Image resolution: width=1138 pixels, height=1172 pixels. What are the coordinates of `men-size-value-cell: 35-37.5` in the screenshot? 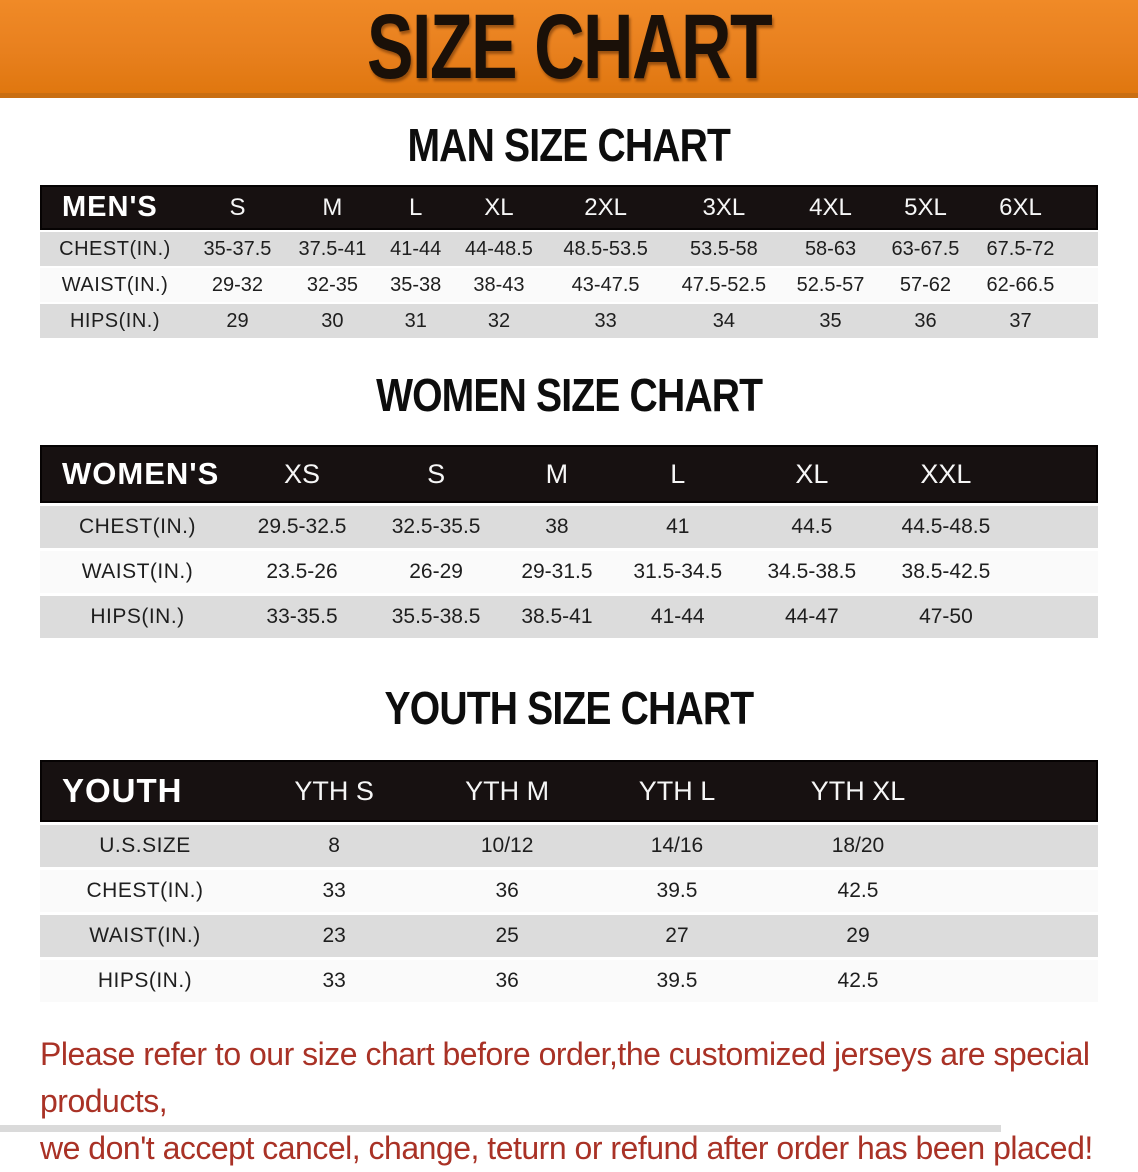 It's located at (237, 249).